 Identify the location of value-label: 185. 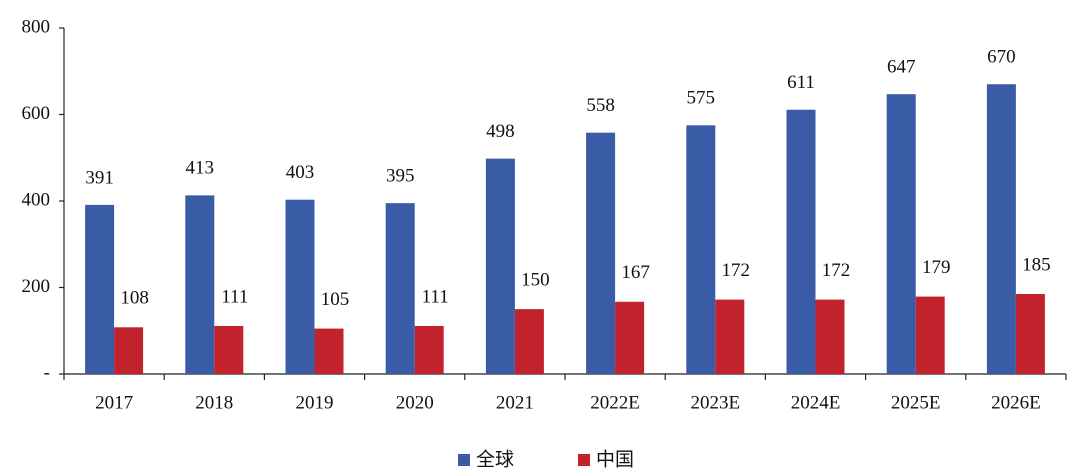
(1036, 264).